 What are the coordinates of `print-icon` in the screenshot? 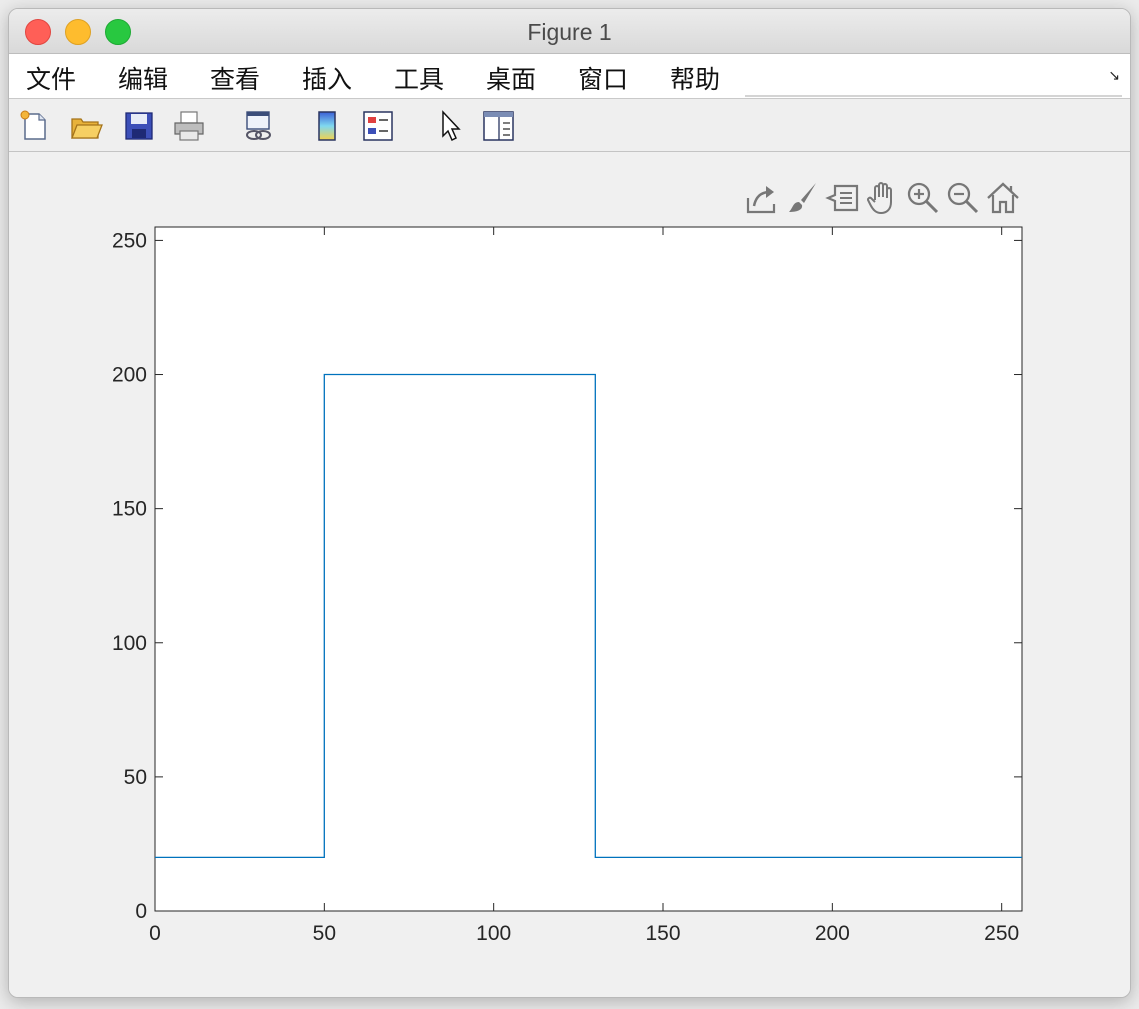 It's located at (189, 126).